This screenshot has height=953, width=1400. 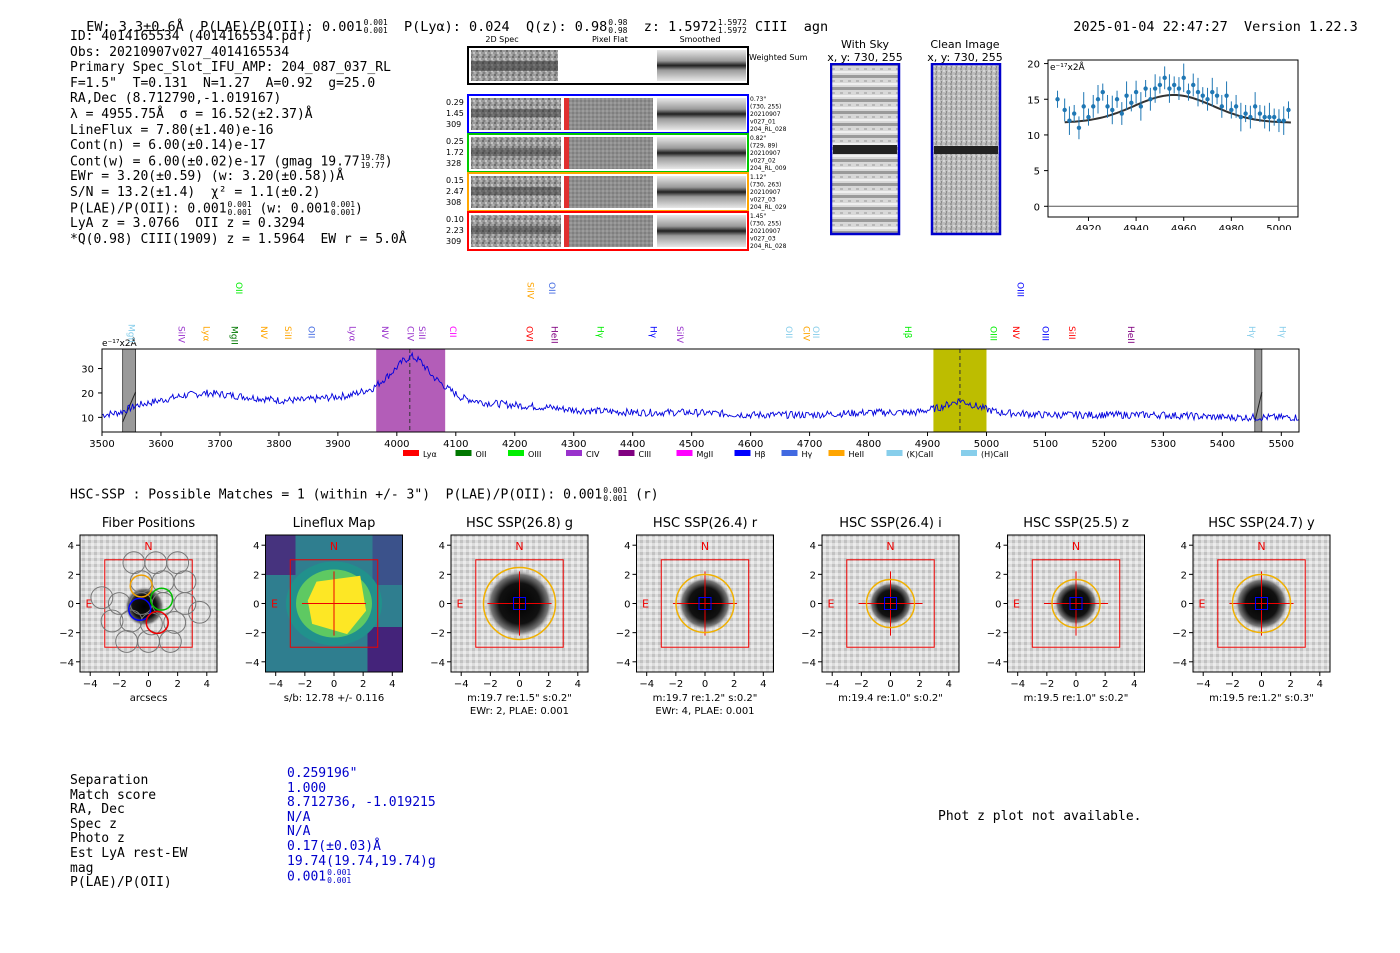 What do you see at coordinates (615, 490) in the screenshot?
I see `match-line-hi: 0.001` at bounding box center [615, 490].